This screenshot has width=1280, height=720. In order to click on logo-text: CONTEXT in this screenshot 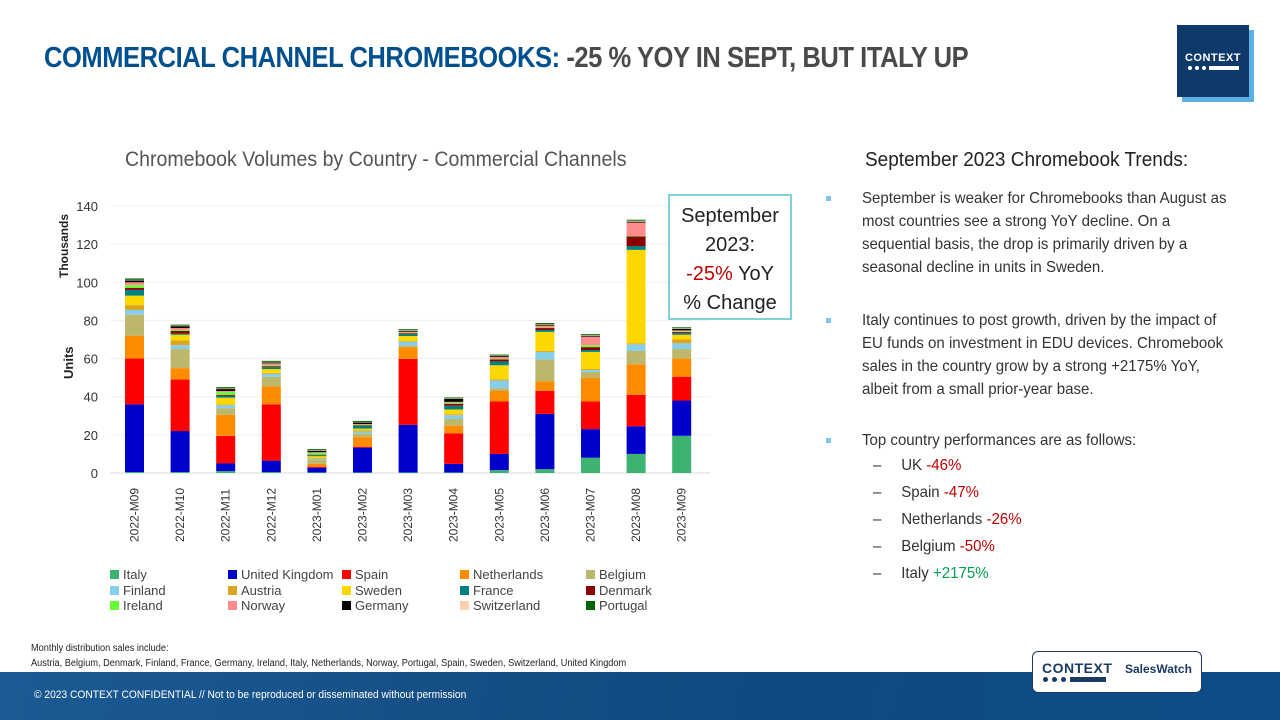, I will do `click(1213, 58)`.